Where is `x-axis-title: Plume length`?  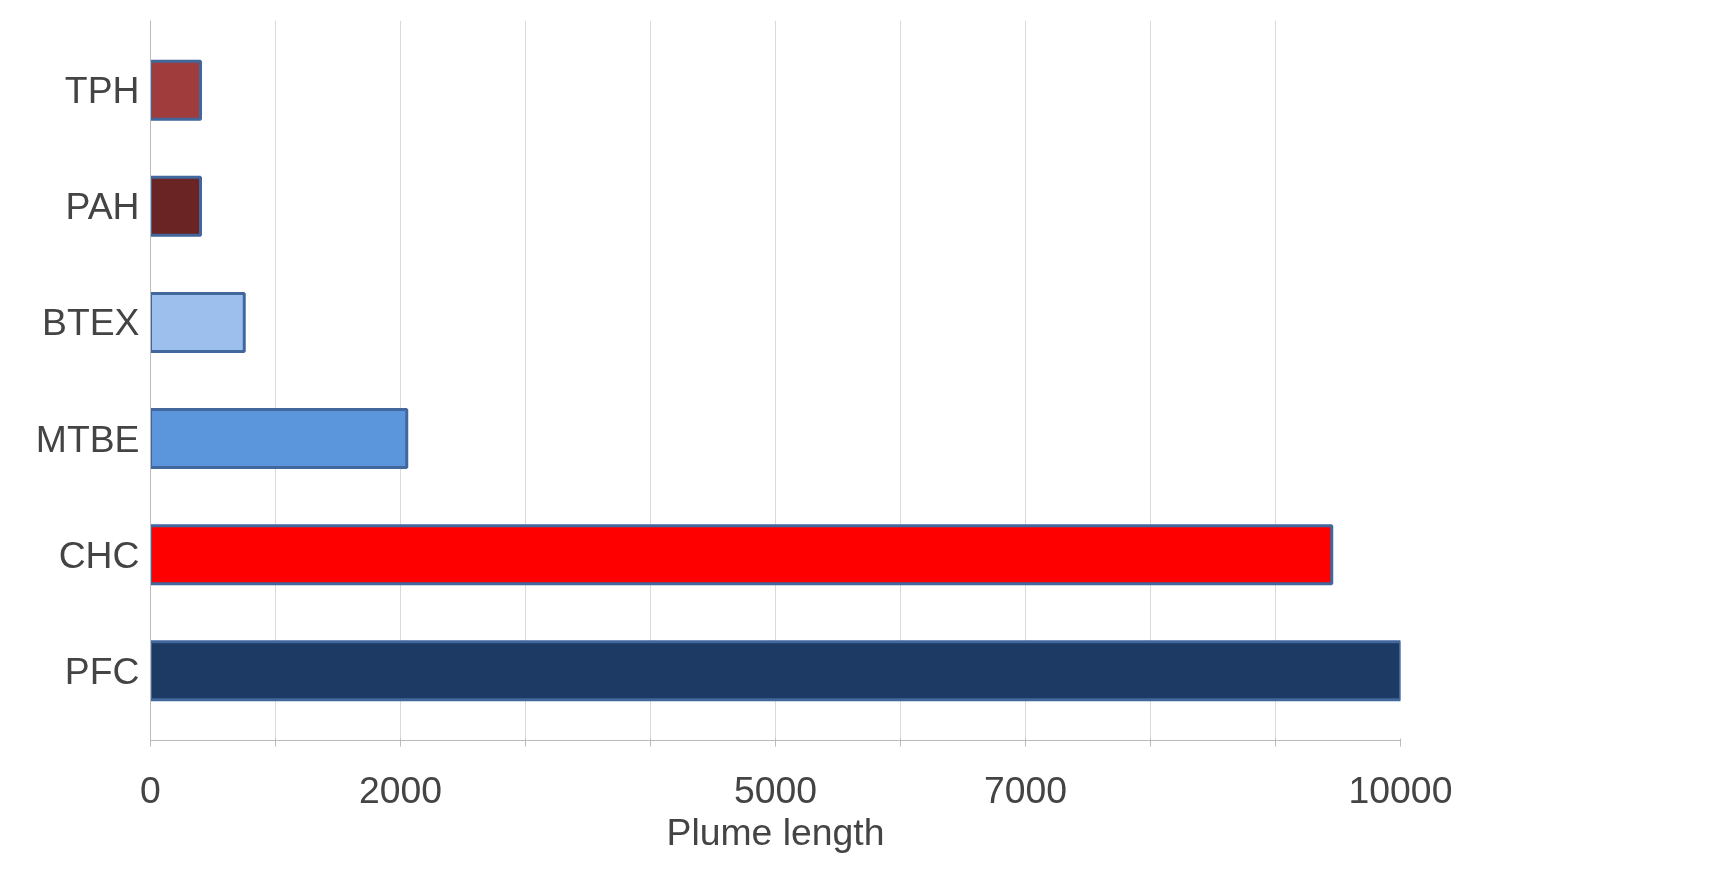
x-axis-title: Plume length is located at coordinates (775, 831).